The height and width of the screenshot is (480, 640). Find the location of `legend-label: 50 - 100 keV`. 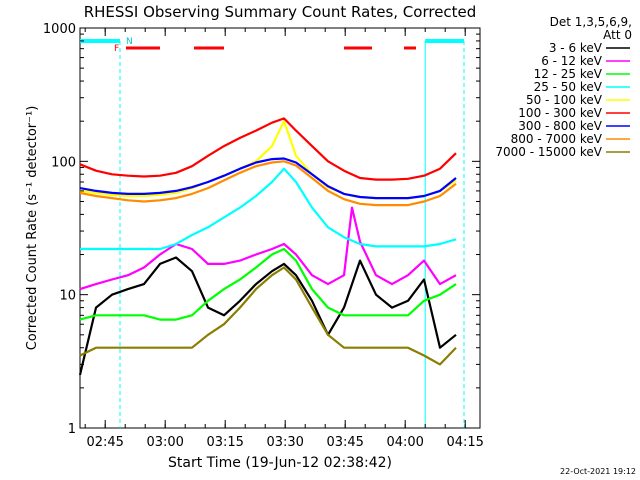

legend-label: 50 - 100 keV is located at coordinates (564, 100).